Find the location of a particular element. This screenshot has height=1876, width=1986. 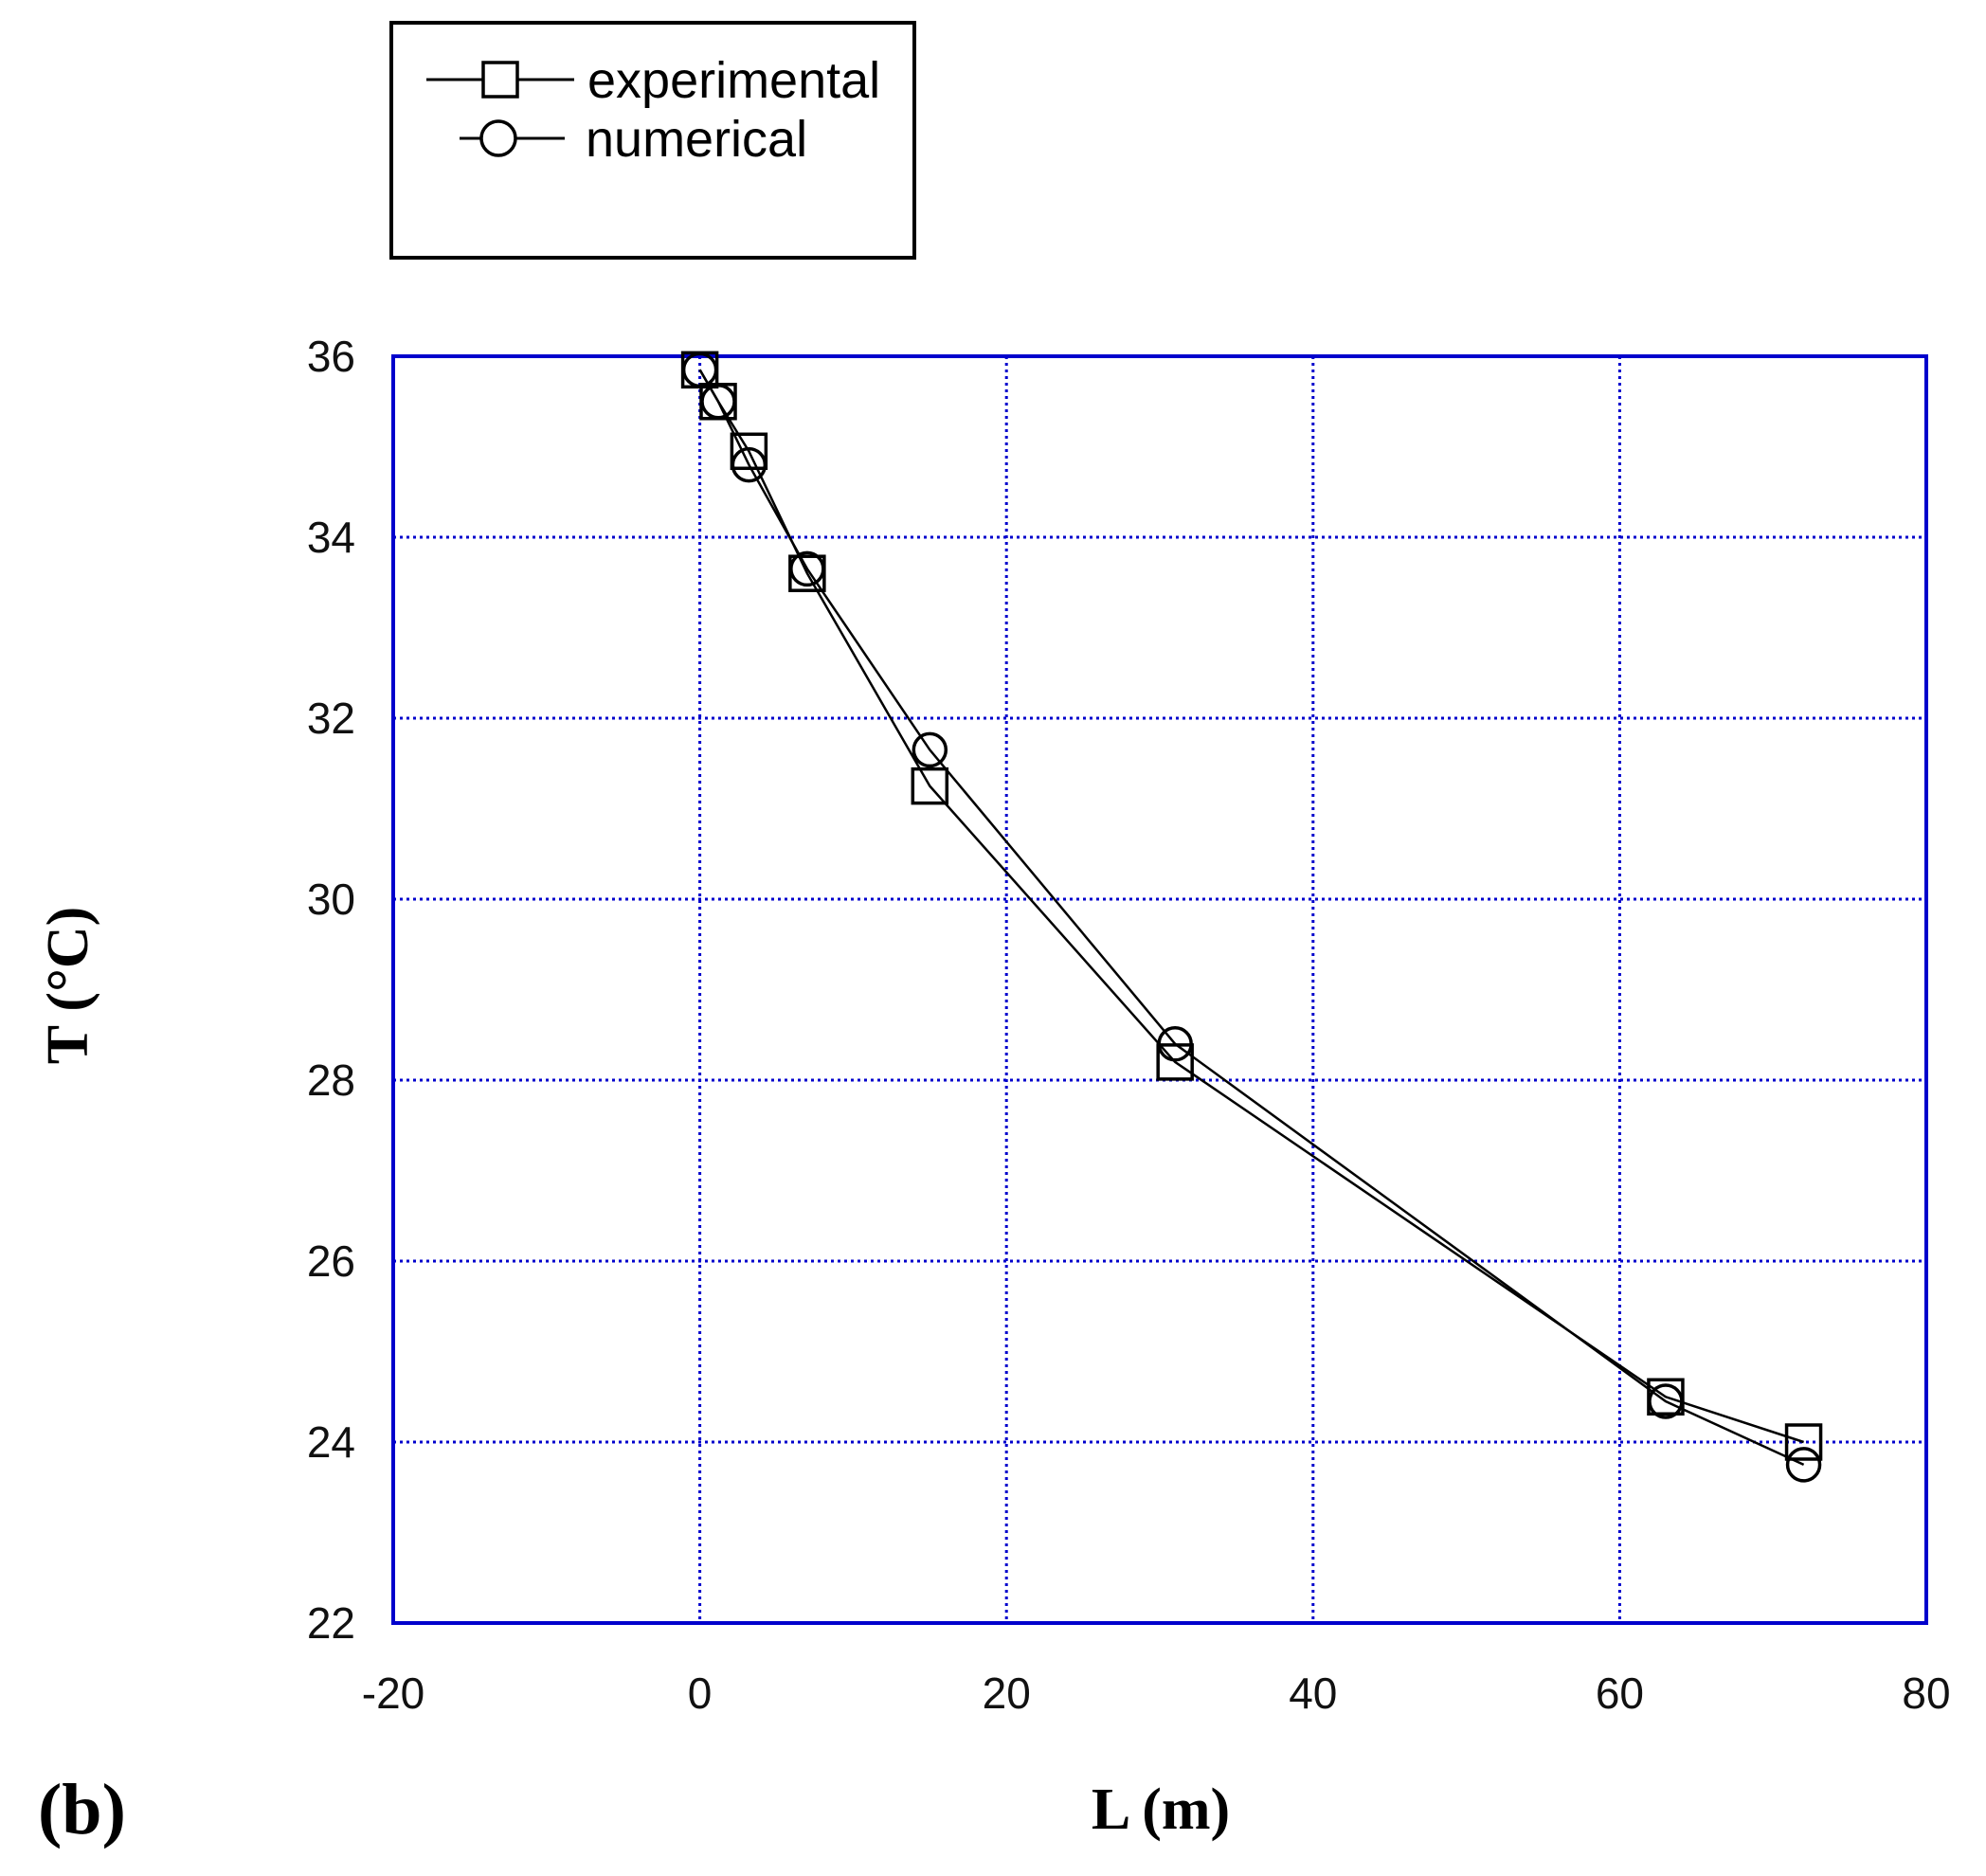

y-tick-label-34: 34 is located at coordinates (331, 537).